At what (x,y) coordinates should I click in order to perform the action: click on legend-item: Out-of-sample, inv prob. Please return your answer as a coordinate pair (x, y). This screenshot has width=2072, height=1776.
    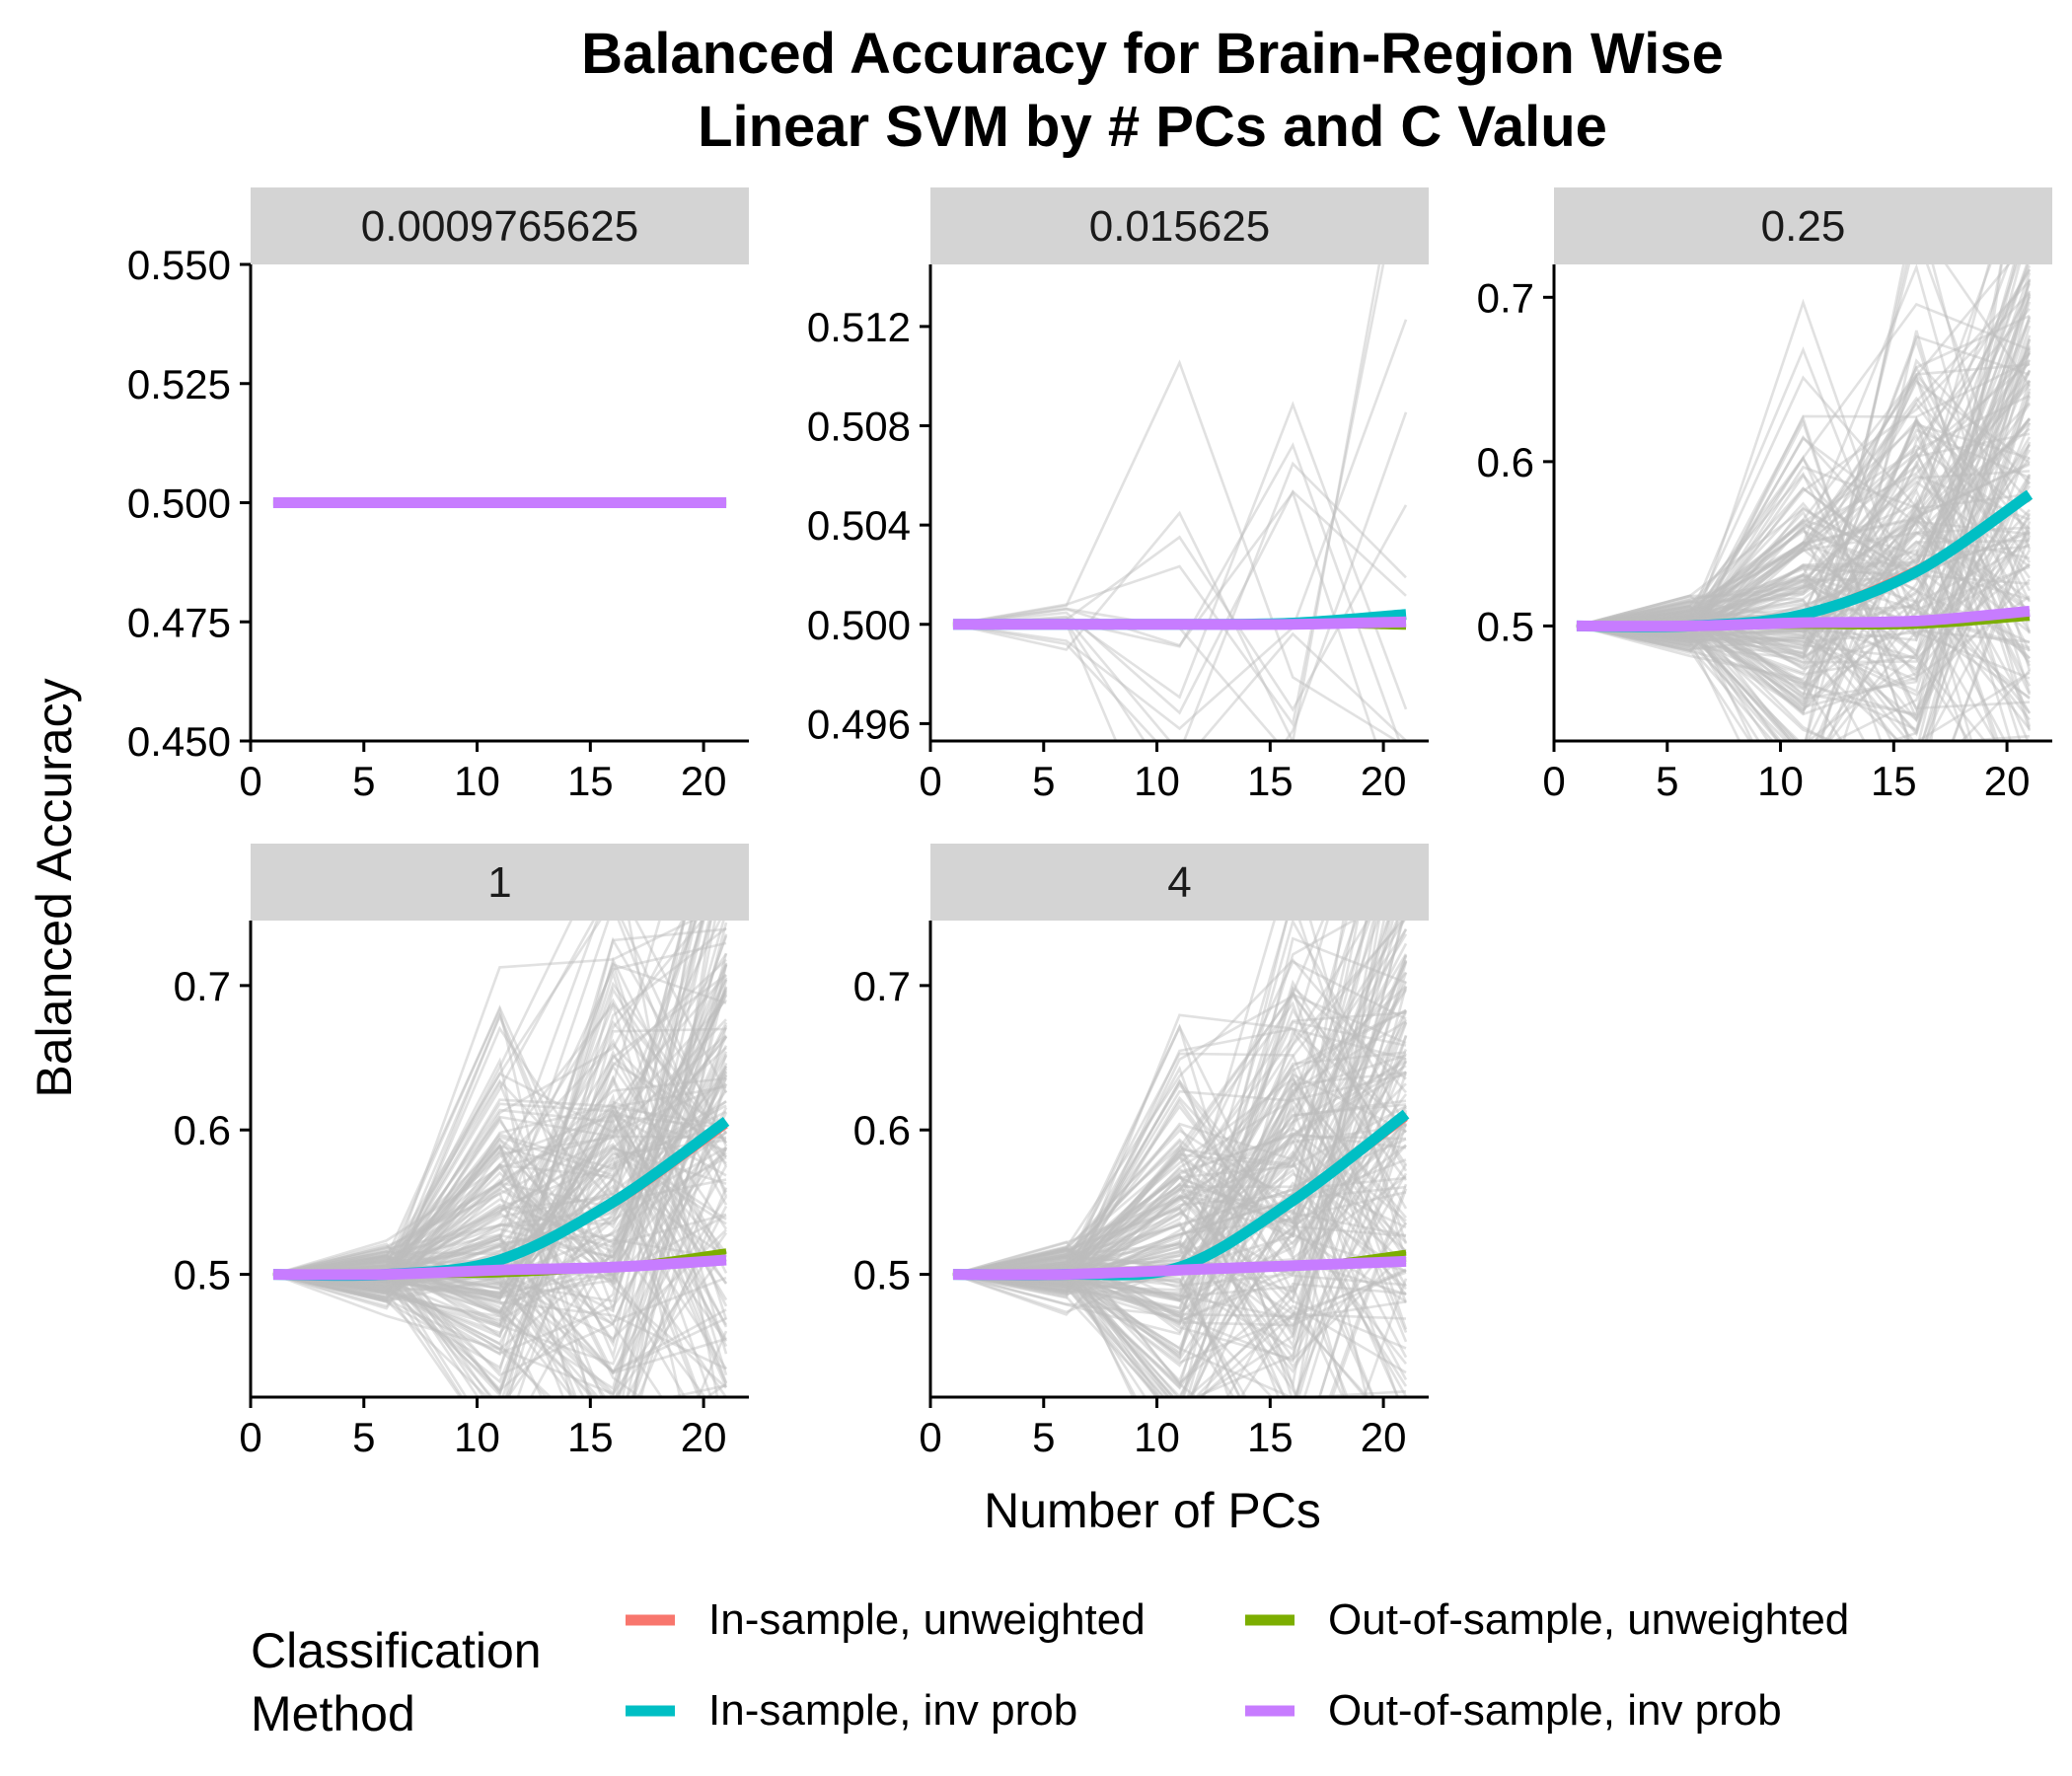
    Looking at the image, I should click on (1514, 1711).